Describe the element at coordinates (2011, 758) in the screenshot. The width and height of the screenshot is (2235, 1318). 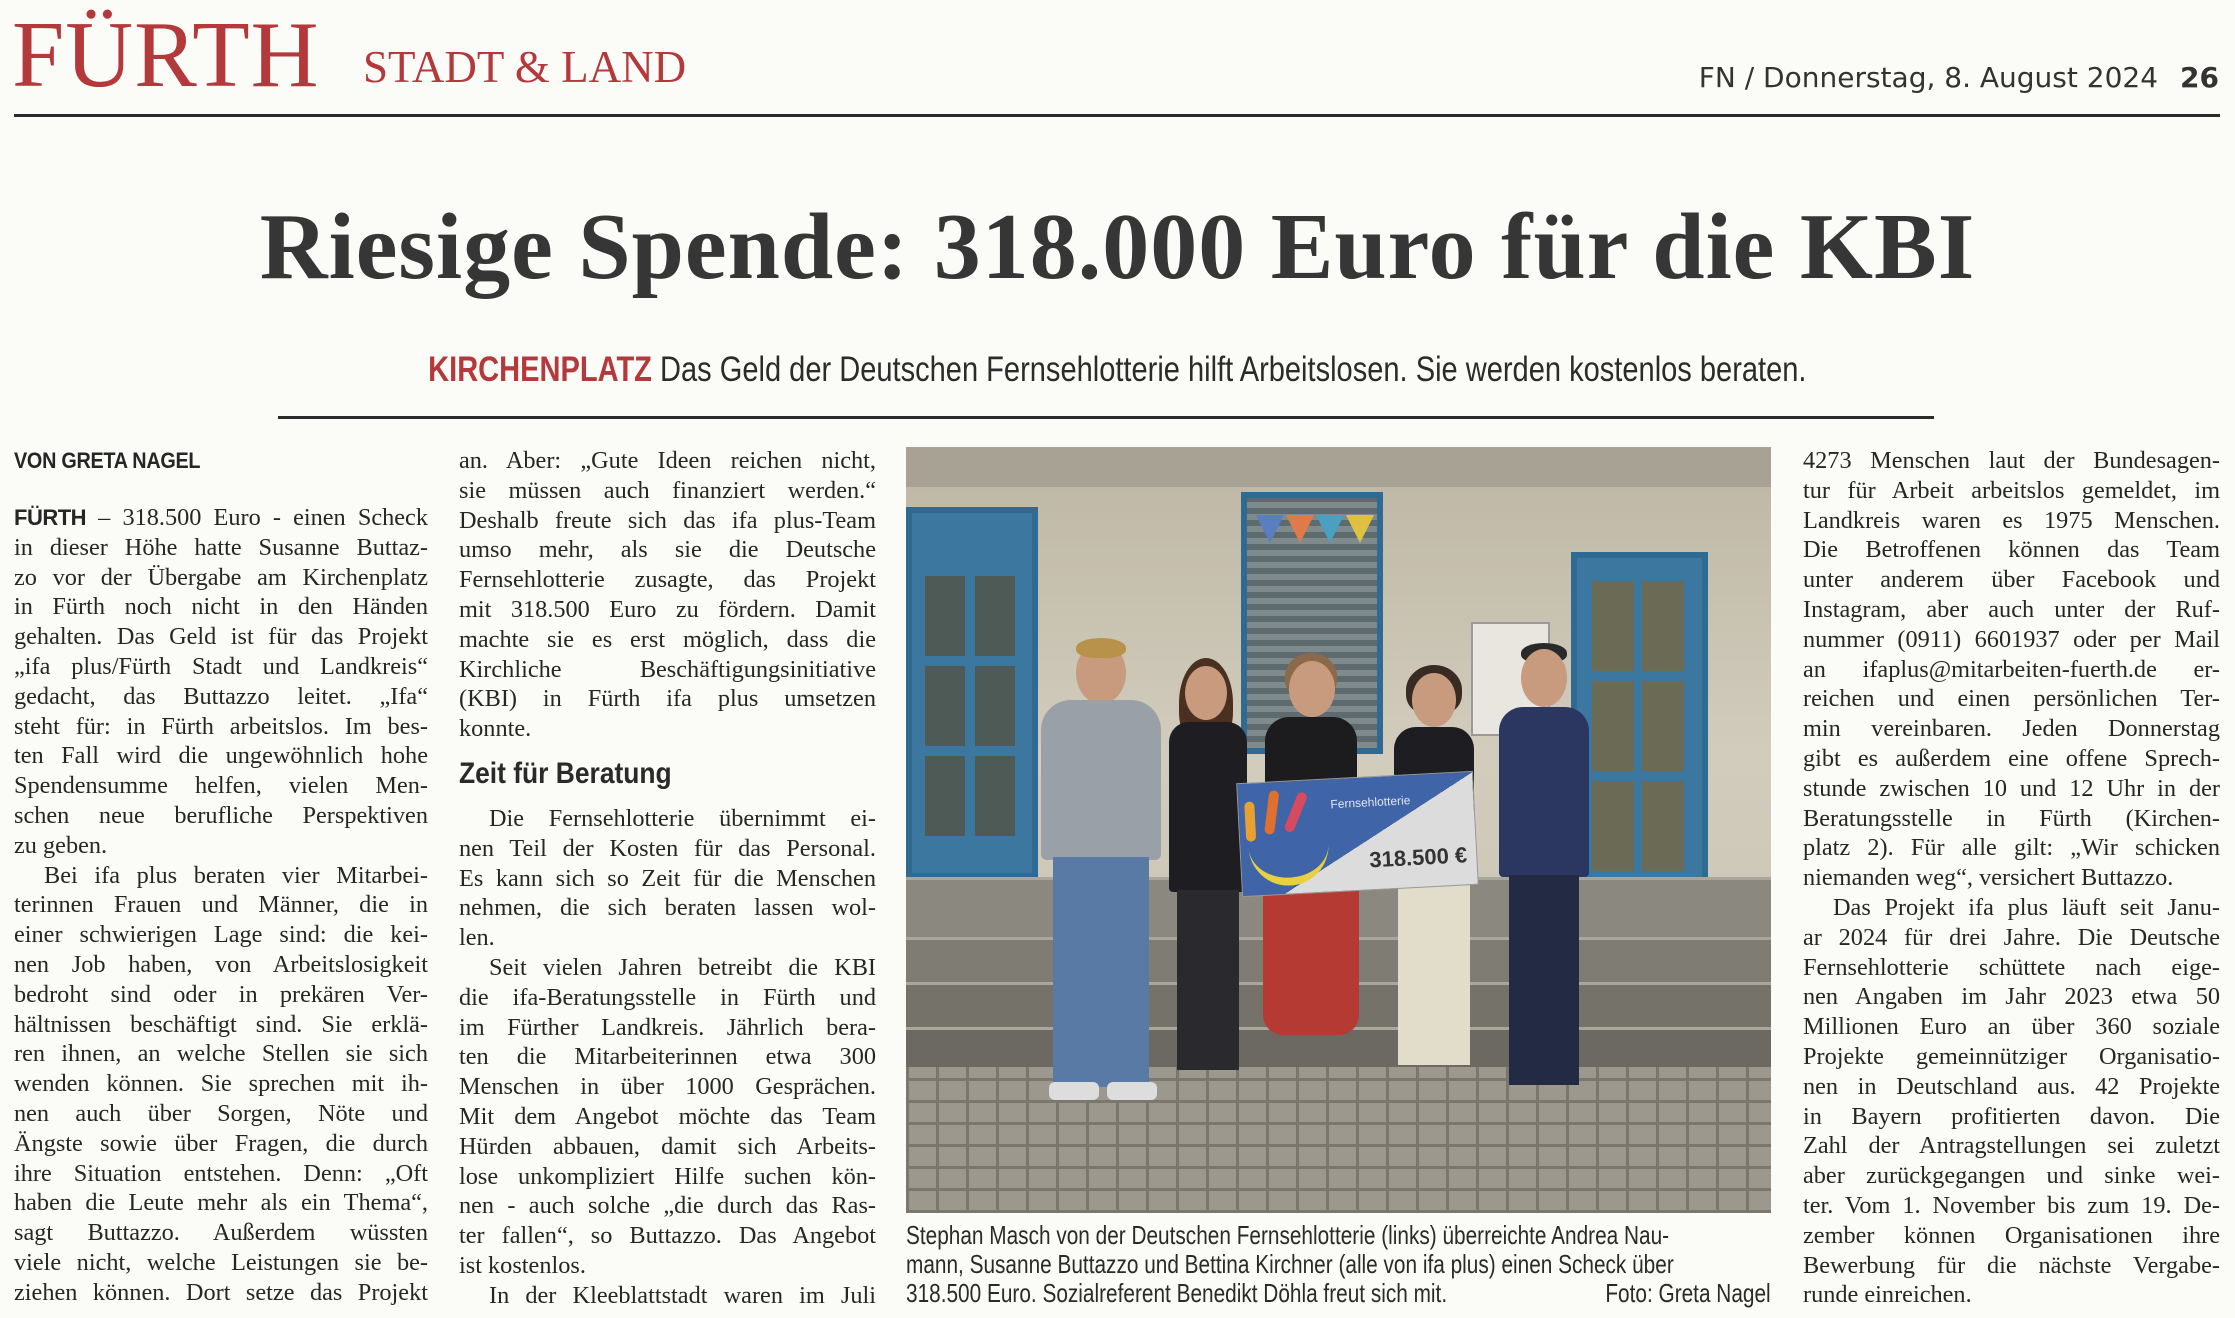
I see `text-line: gibt es außerdem eine offene Sprech-` at that location.